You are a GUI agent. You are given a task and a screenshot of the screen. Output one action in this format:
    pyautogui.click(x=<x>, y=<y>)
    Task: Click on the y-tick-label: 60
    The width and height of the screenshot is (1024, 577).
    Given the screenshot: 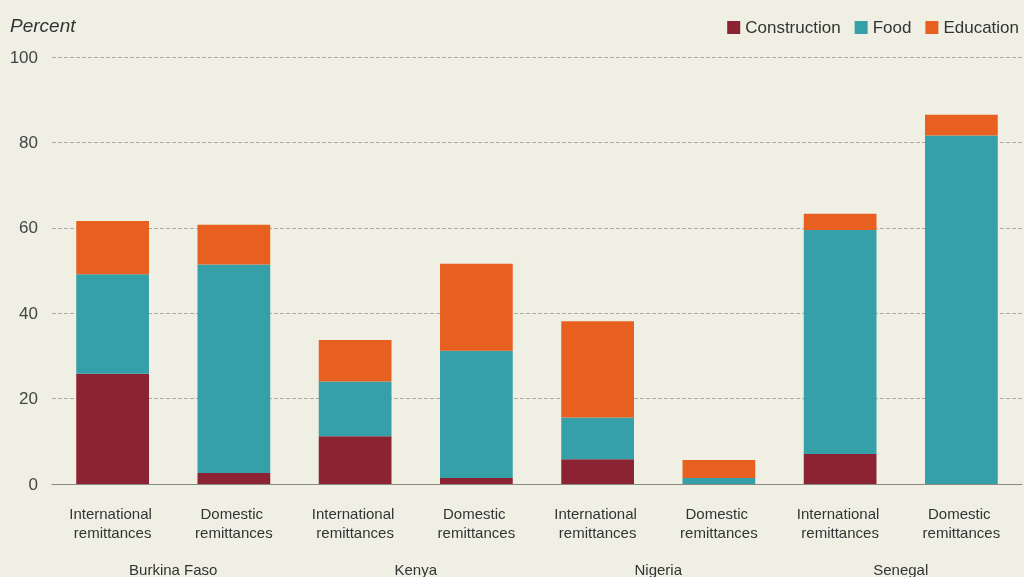 What is the action you would take?
    pyautogui.click(x=28, y=228)
    